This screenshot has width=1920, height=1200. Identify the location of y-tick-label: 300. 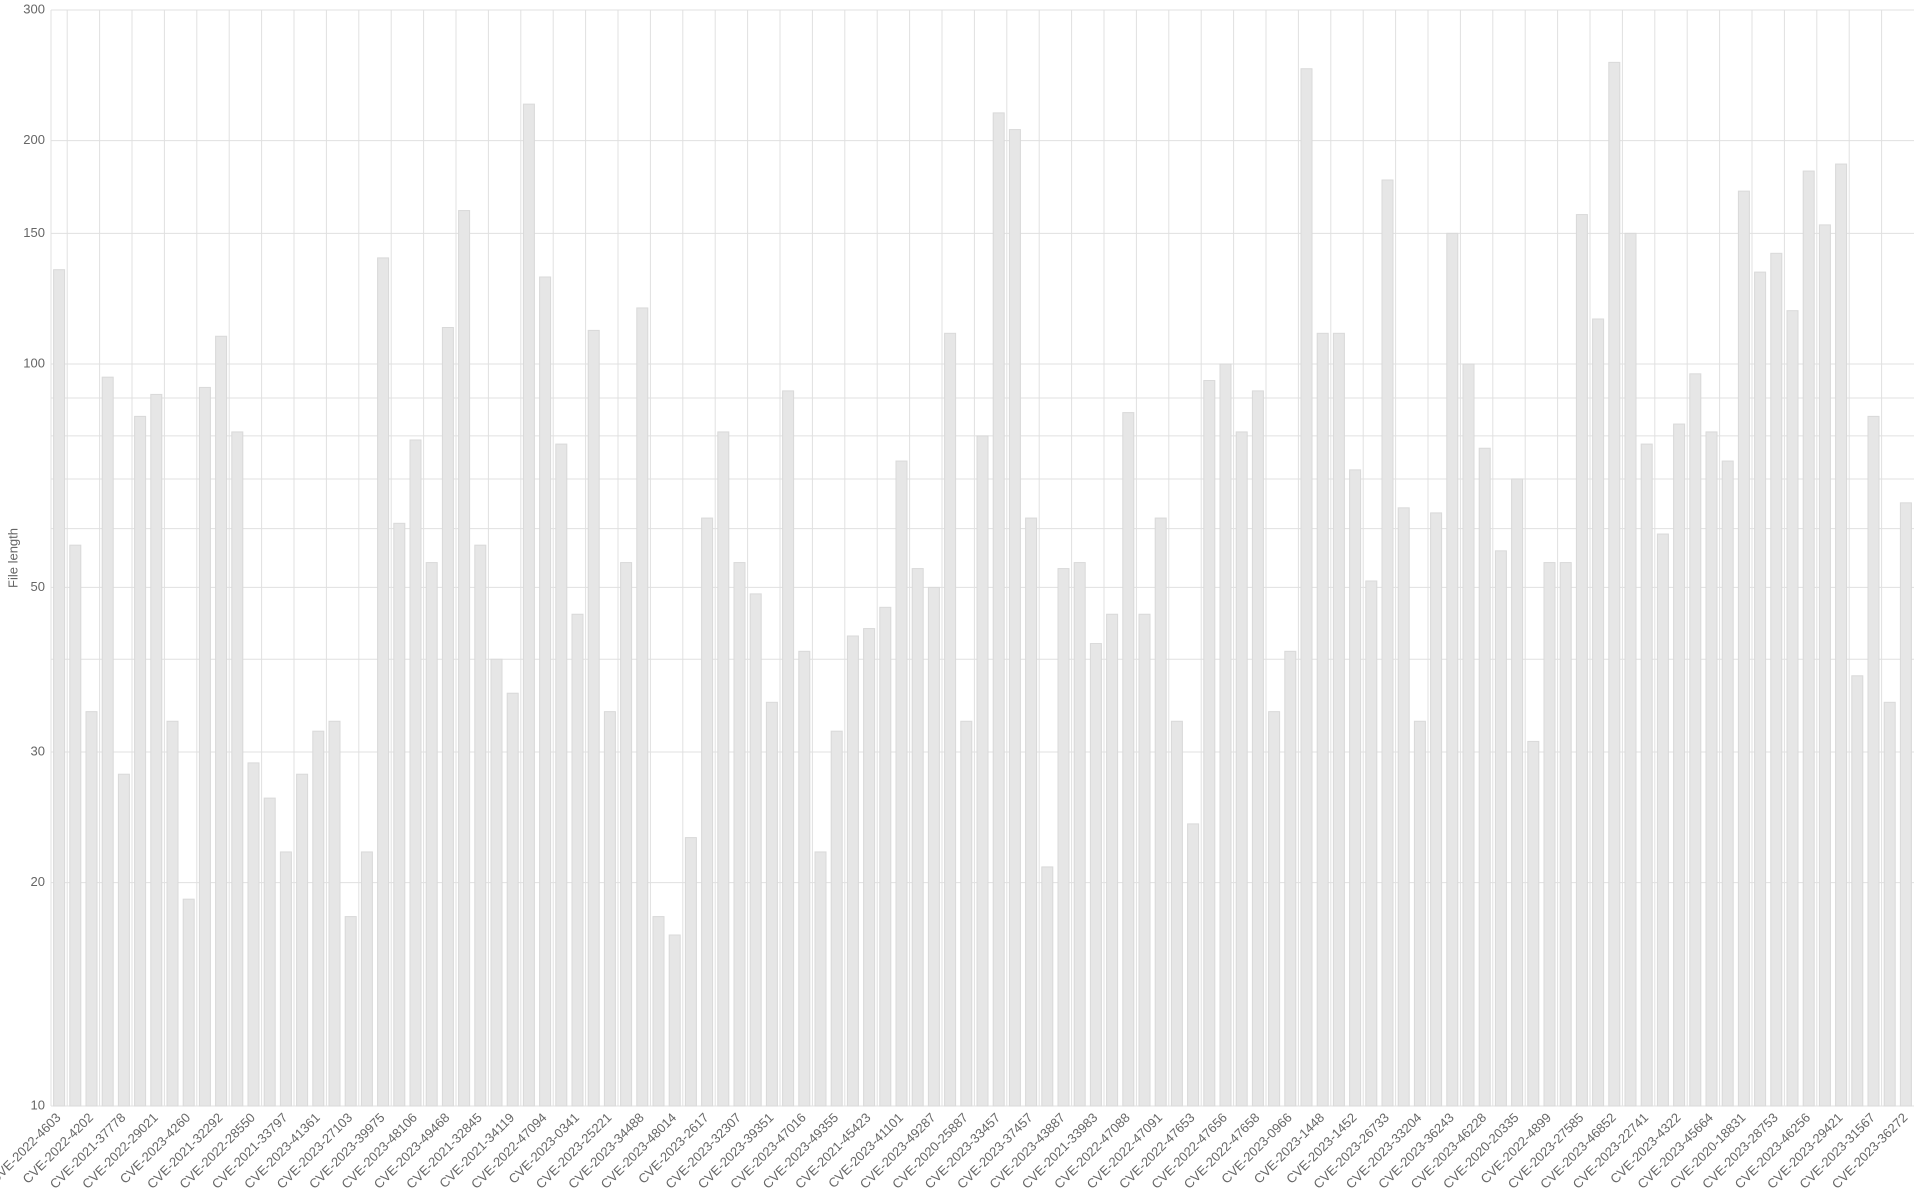
(34, 8).